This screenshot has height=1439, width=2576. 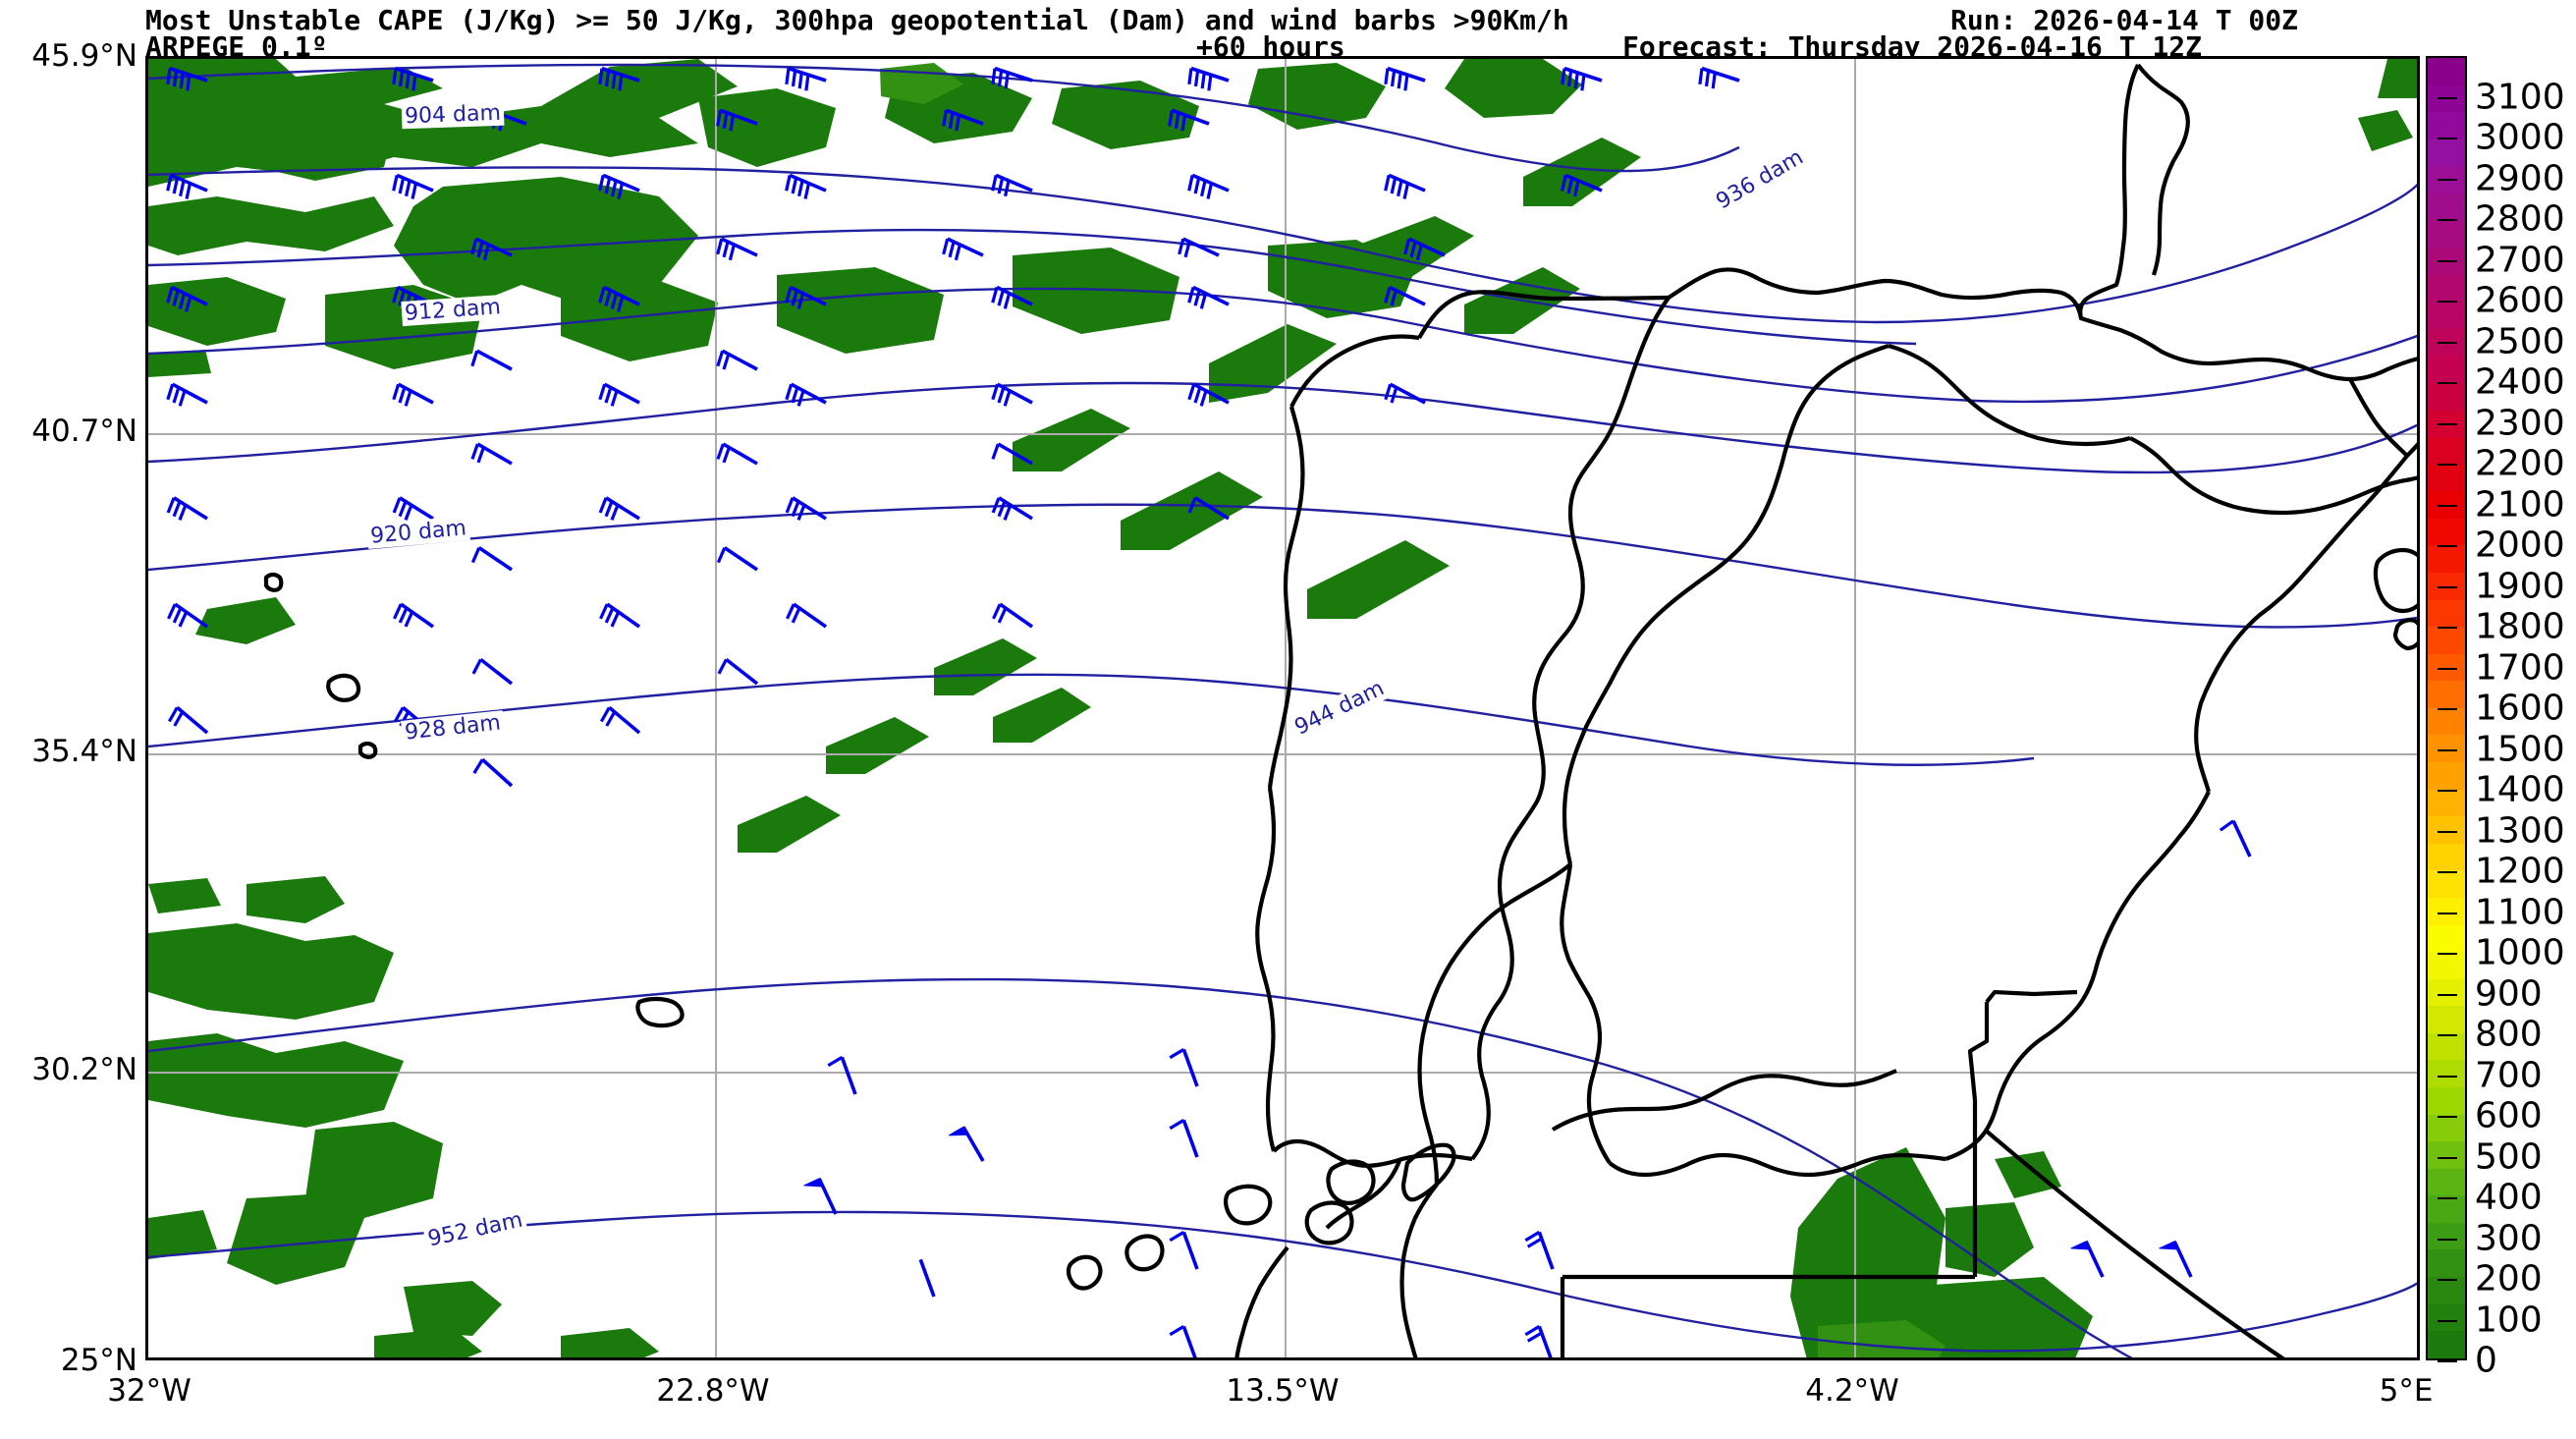 I want to click on colorbar-tick-label: 2500, so click(x=2520, y=341).